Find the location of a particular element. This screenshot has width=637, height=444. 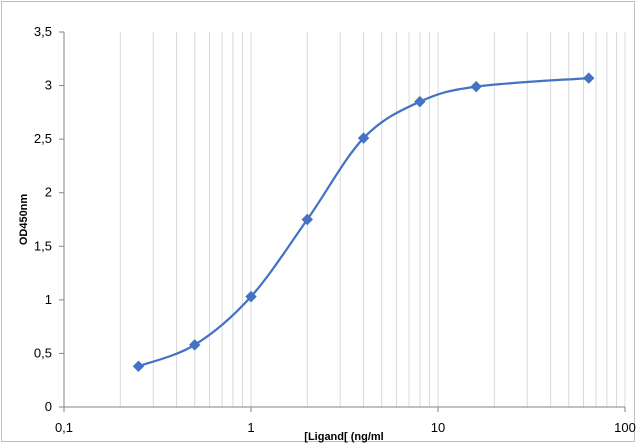

x-tick-label: 0,1 is located at coordinates (64, 427).